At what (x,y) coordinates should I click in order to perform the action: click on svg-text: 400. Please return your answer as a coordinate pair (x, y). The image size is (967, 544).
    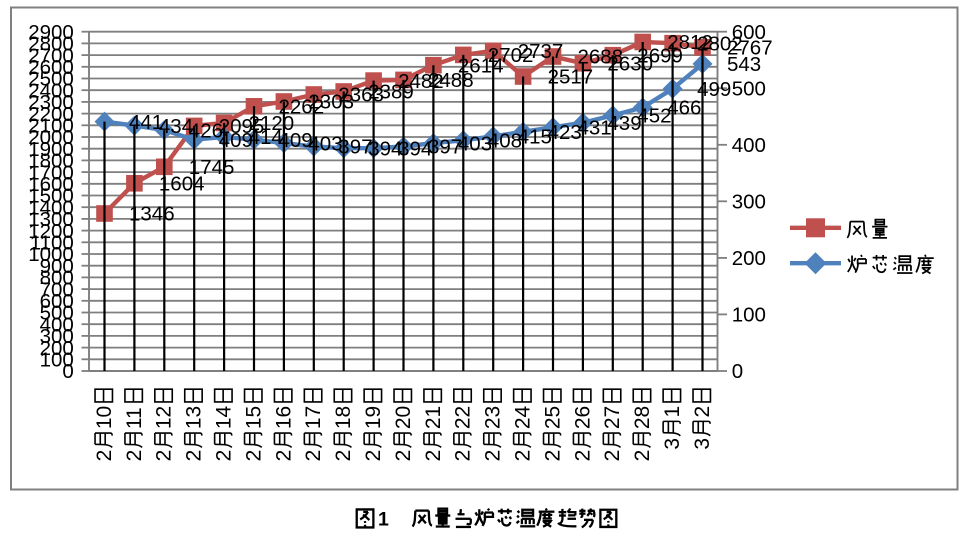
    Looking at the image, I should click on (57, 324).